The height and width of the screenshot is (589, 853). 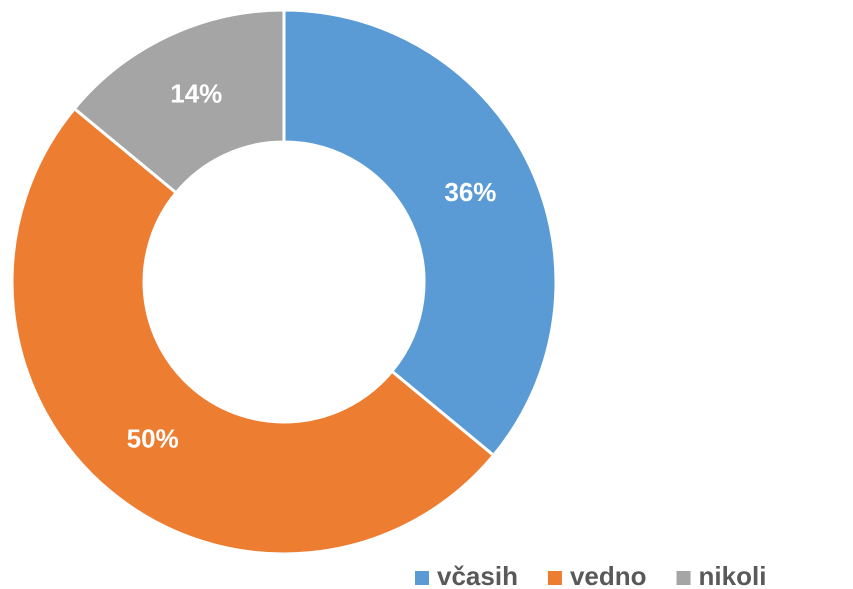 I want to click on data-label: 14%, so click(x=196, y=93).